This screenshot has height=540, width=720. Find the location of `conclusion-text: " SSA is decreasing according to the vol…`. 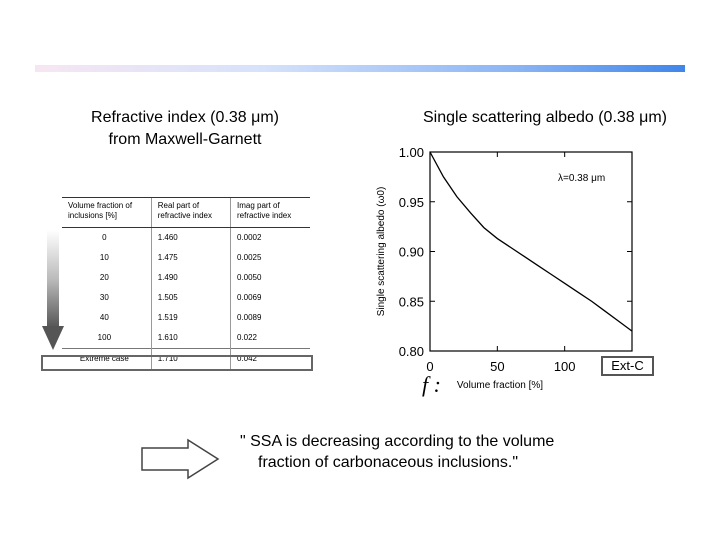

conclusion-text: " SSA is decreasing according to the vol… is located at coordinates (397, 452).